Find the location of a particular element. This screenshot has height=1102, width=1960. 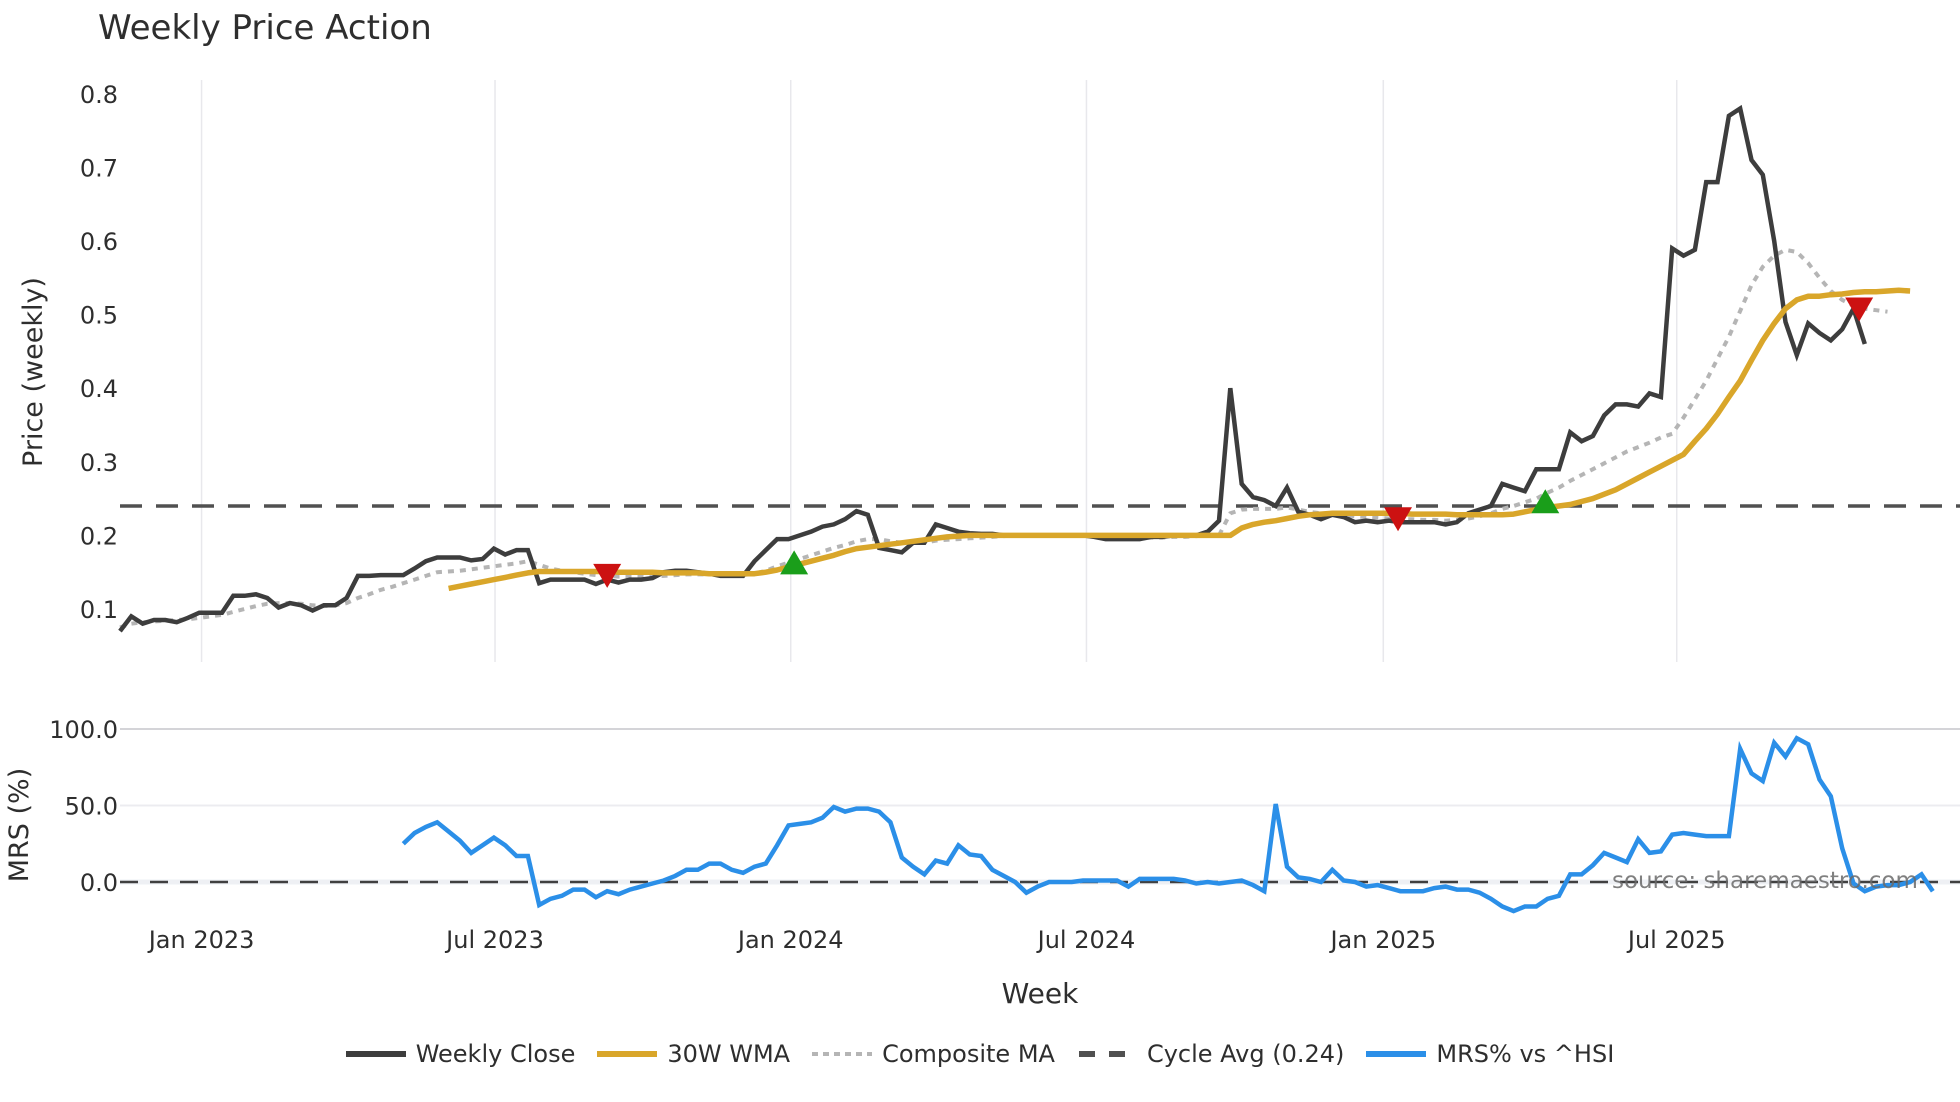

mrs-gridlines is located at coordinates (1040, 806).